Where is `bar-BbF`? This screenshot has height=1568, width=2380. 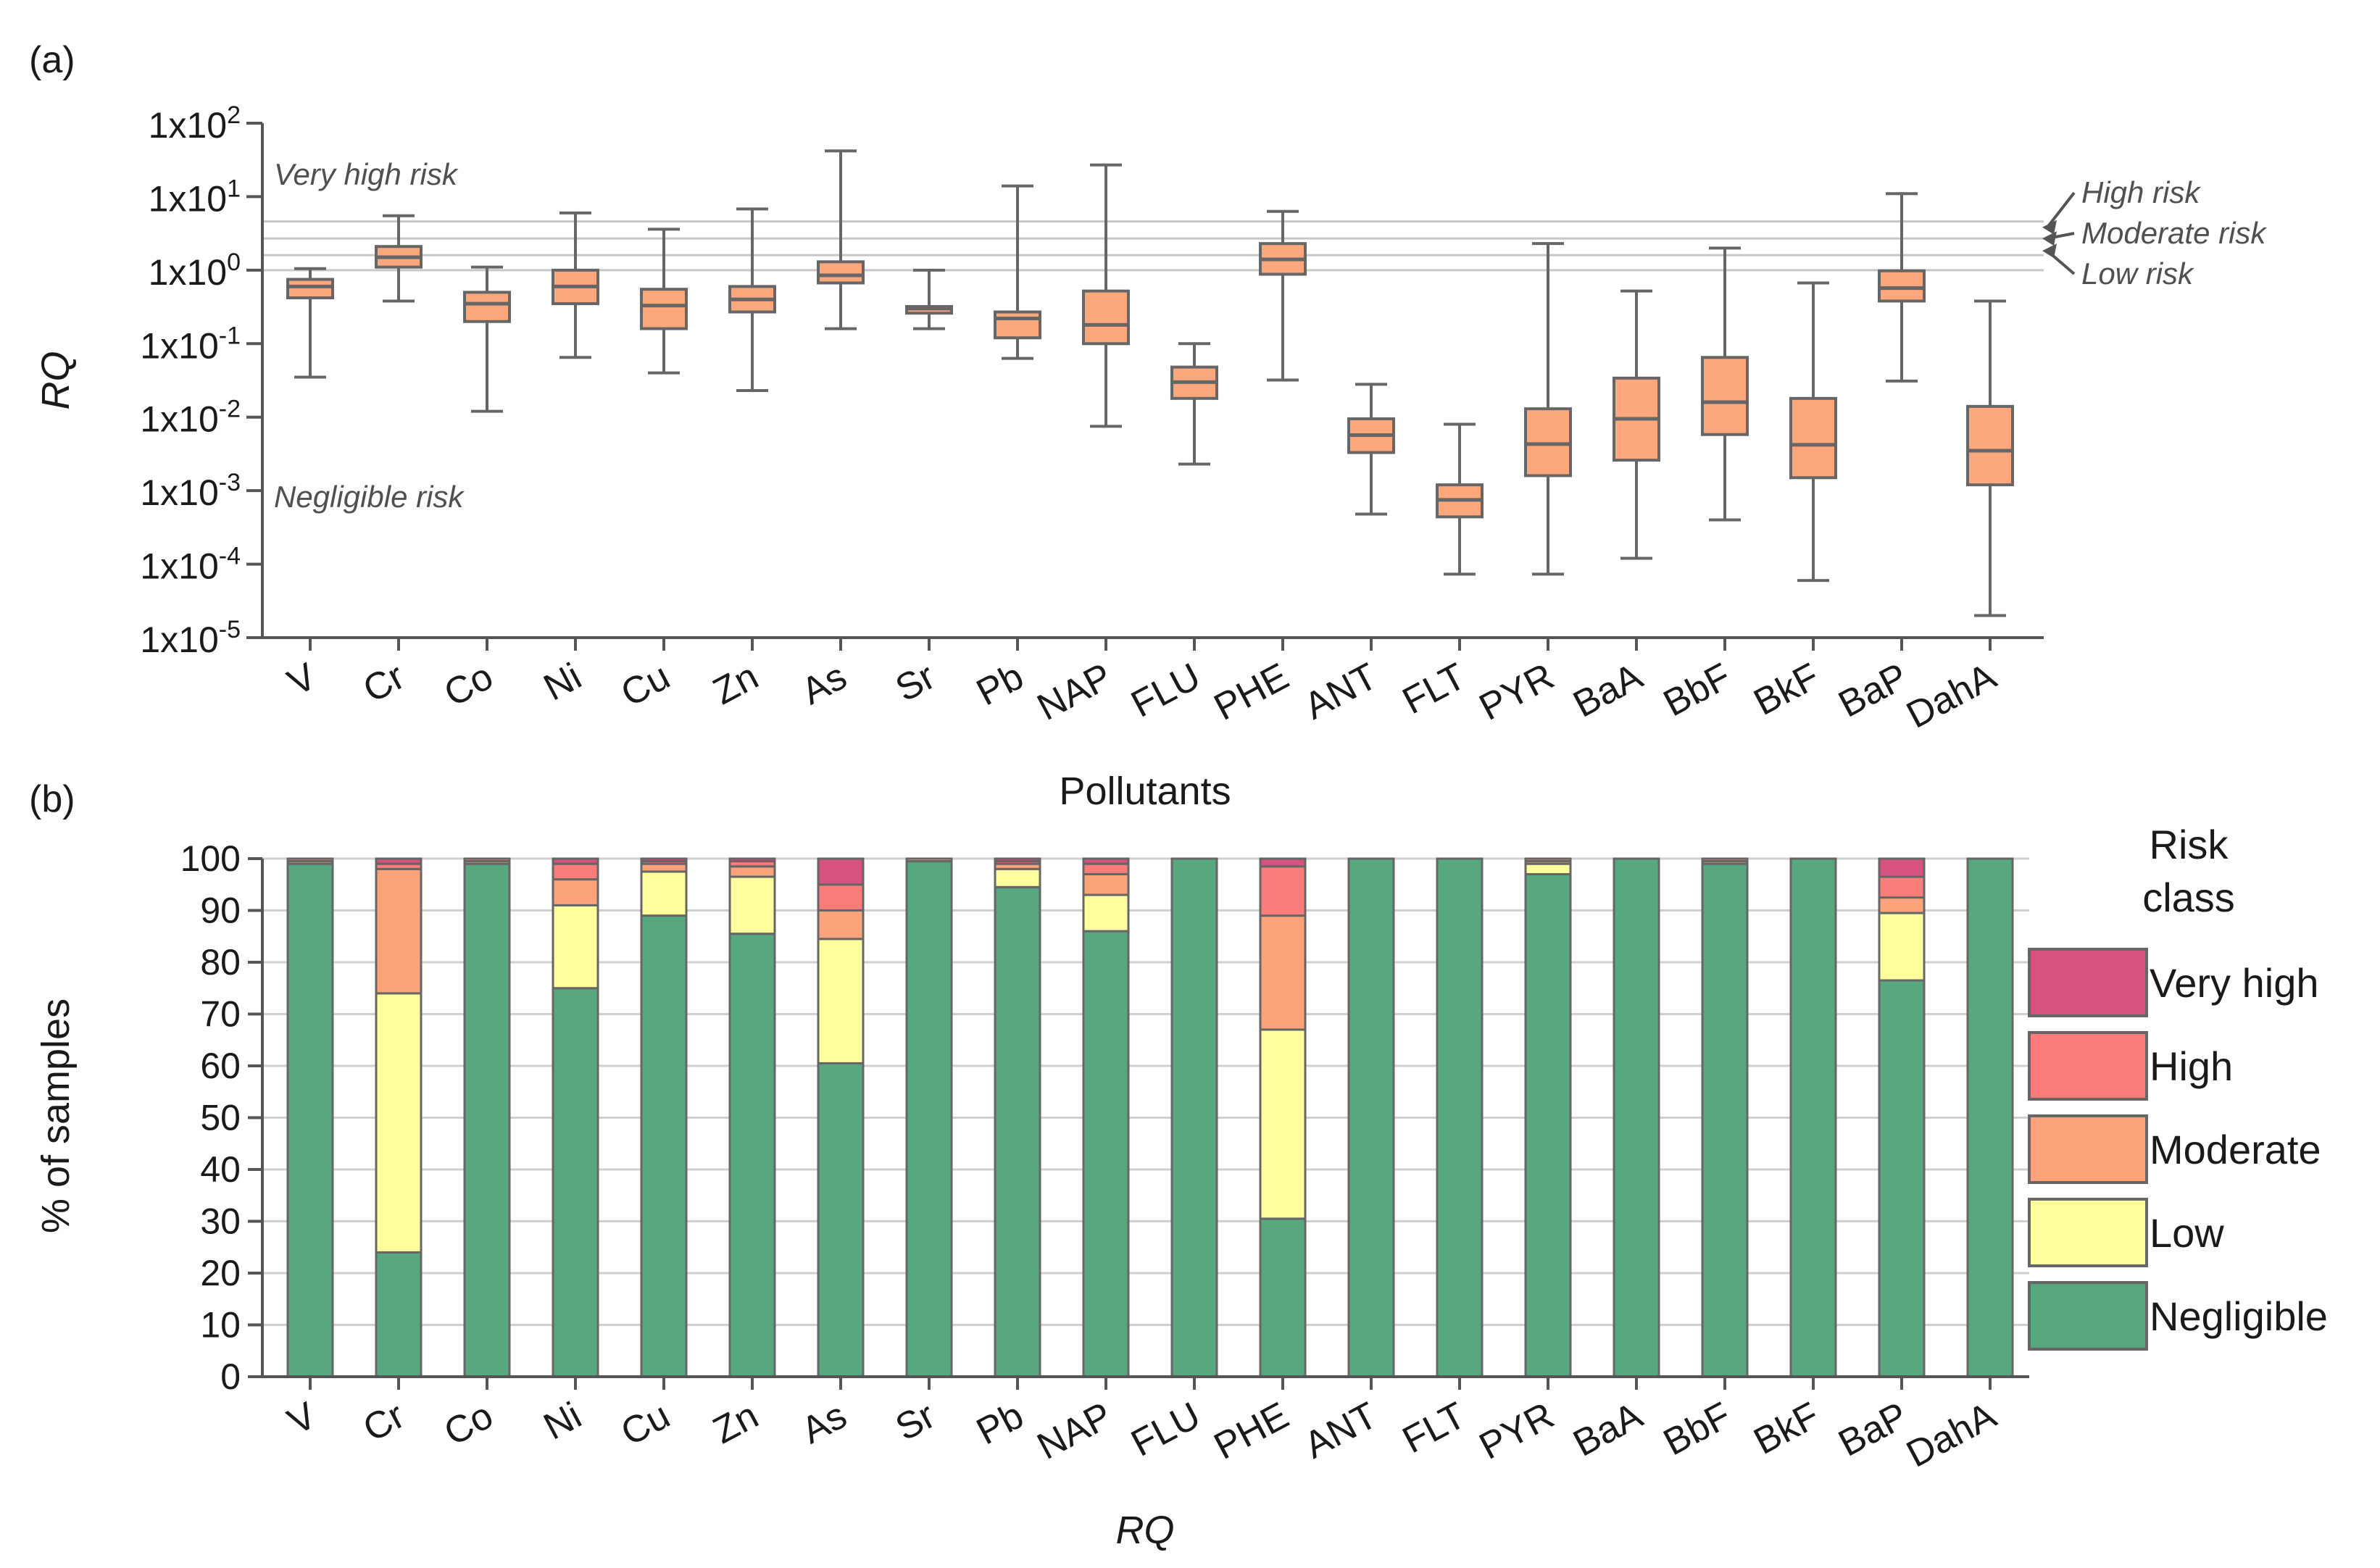 bar-BbF is located at coordinates (1725, 1117).